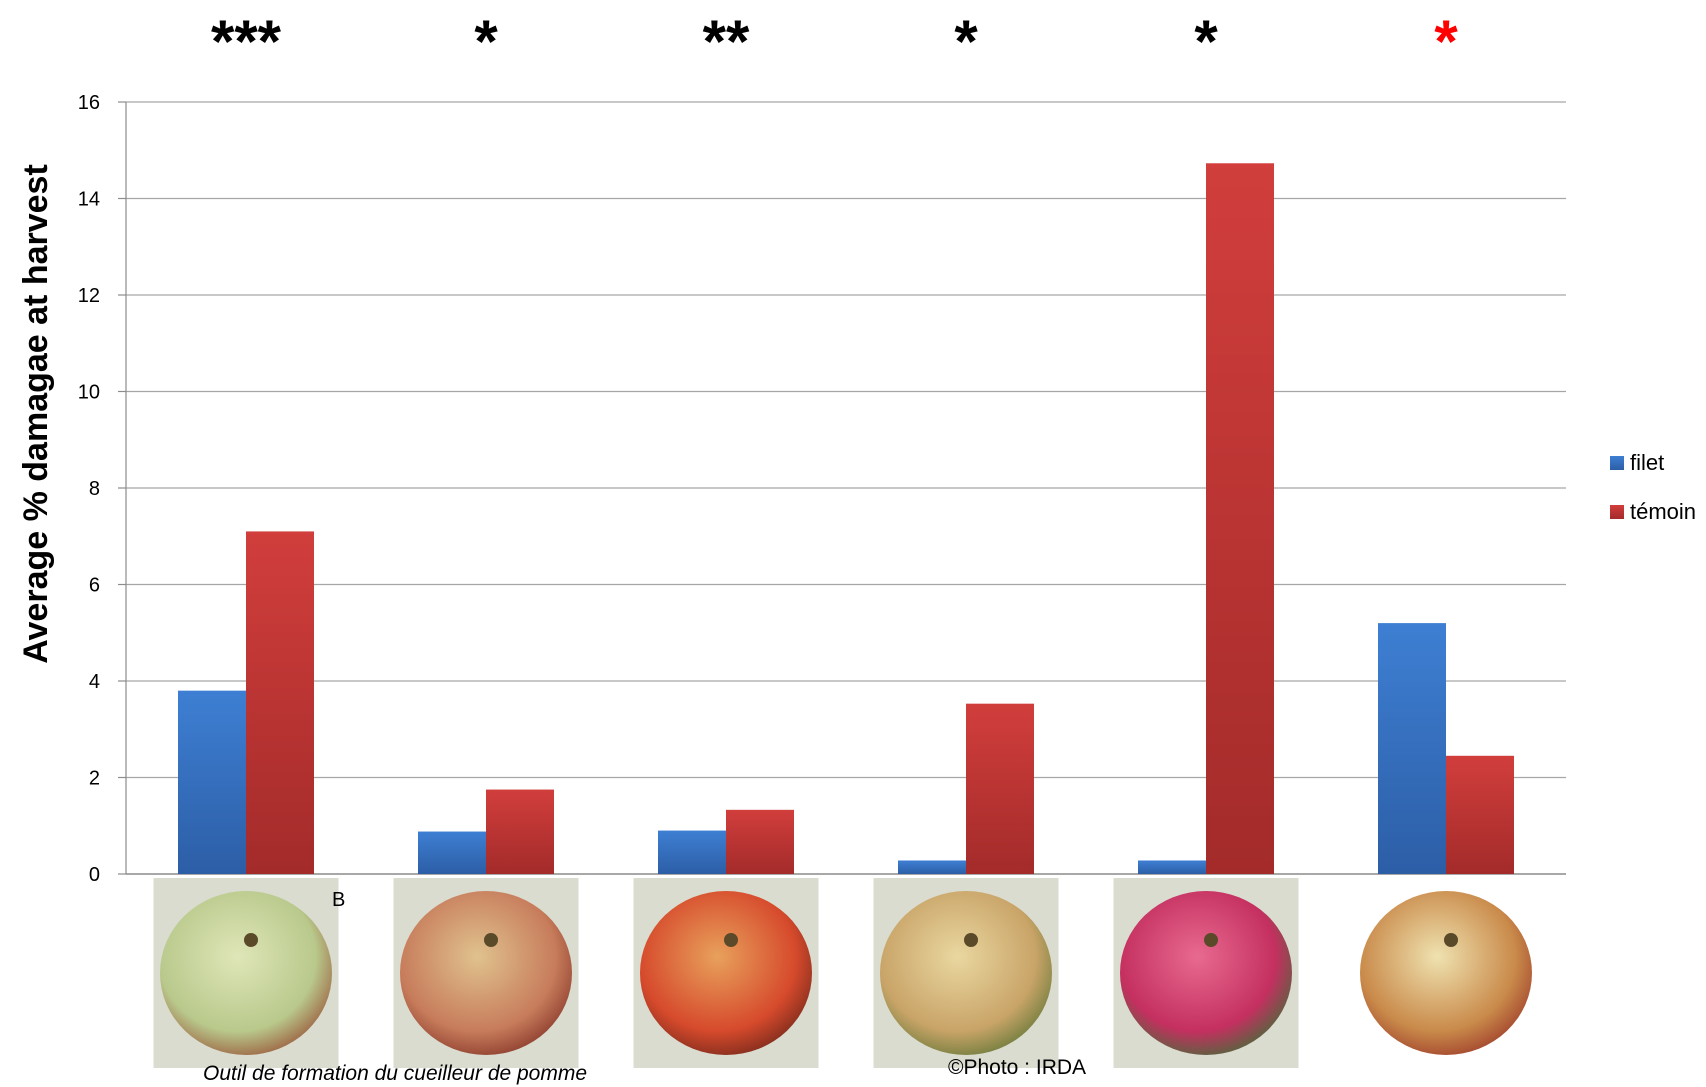  Describe the element at coordinates (338, 900) in the screenshot. I see `photo-mark: B` at that location.